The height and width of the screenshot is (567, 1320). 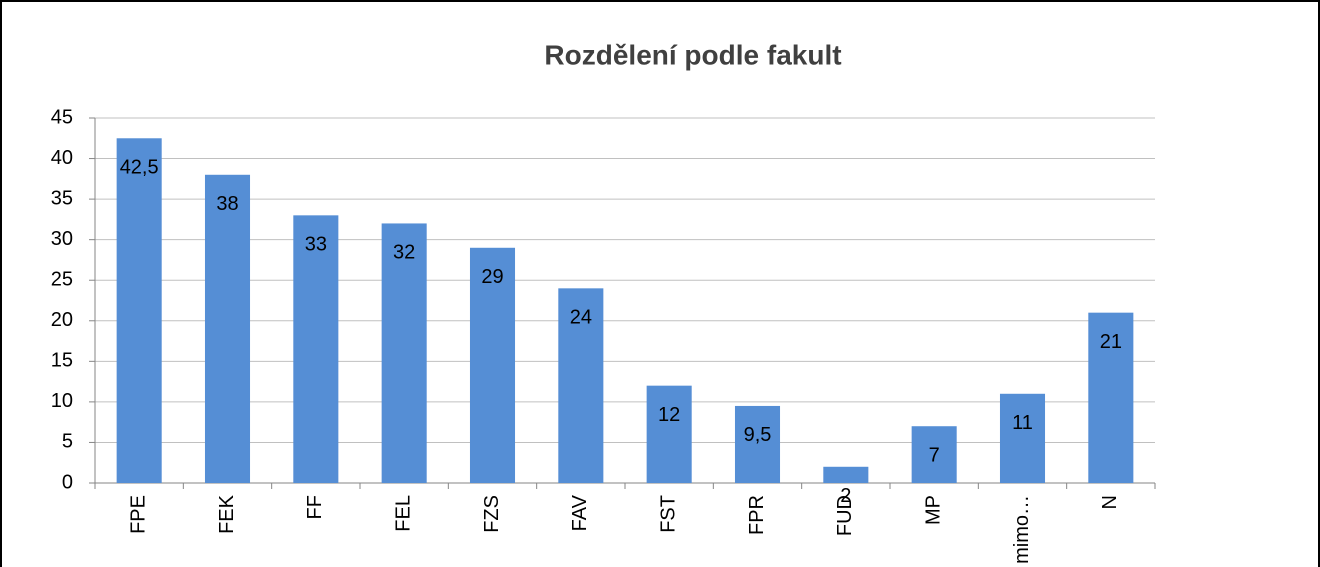 I want to click on y-tick-label: 10, so click(x=62, y=401).